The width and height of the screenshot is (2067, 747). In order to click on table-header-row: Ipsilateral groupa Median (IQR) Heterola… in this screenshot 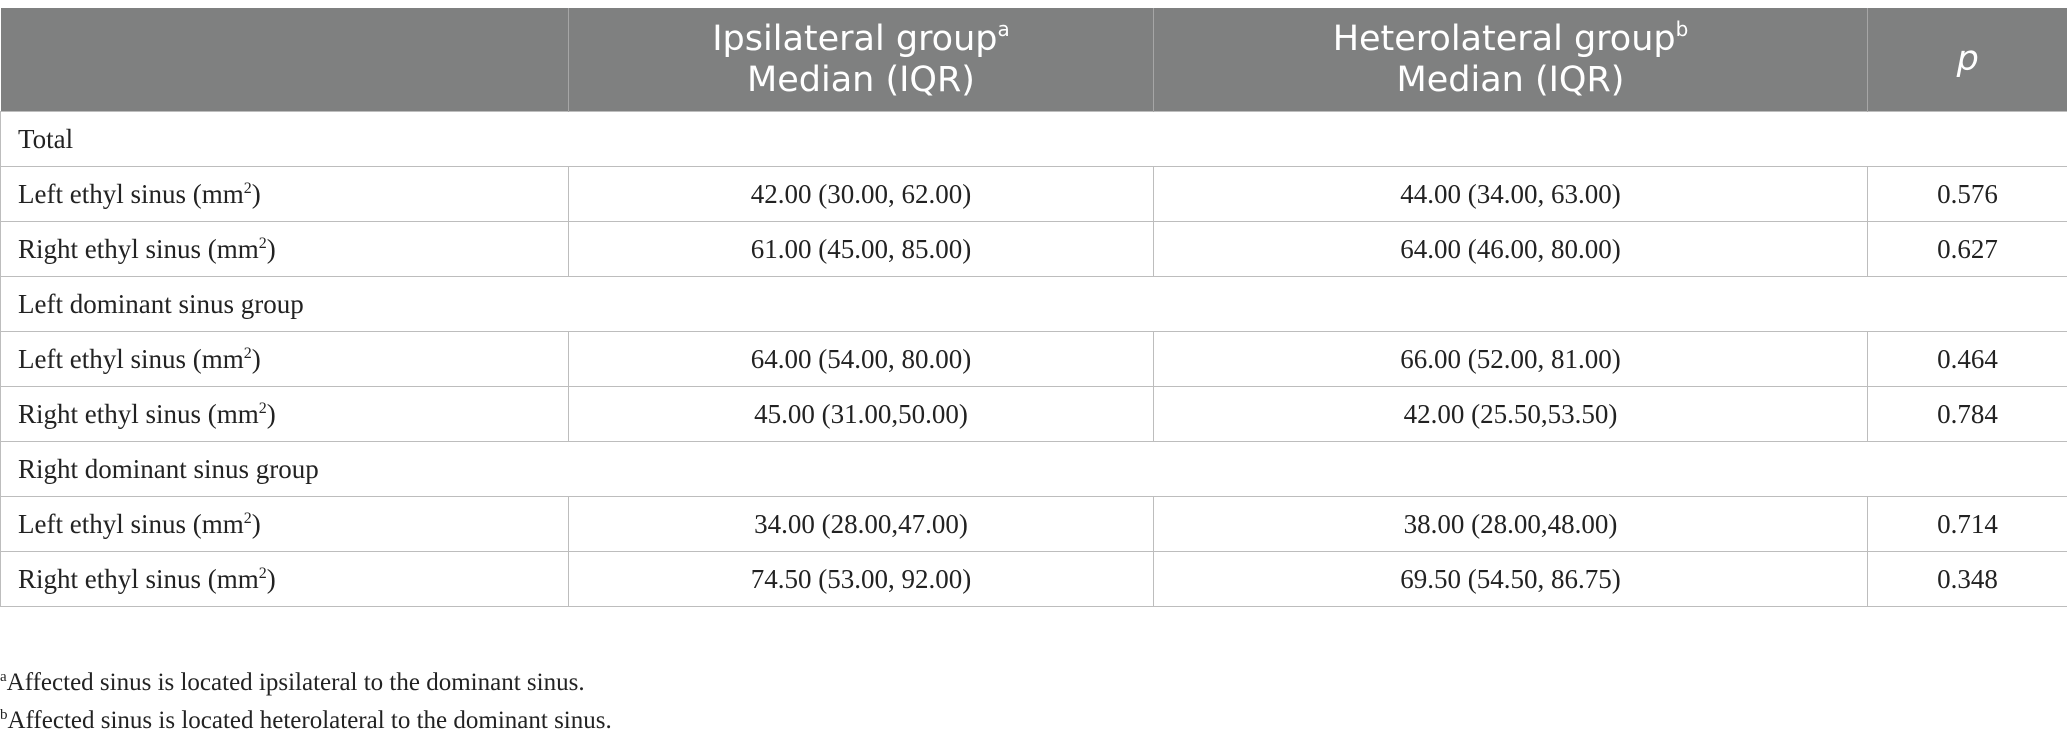, I will do `click(1033, 60)`.